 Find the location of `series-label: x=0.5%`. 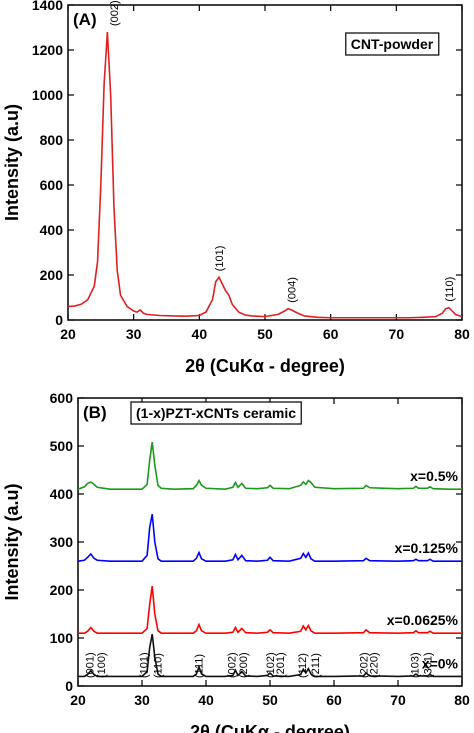

series-label: x=0.5% is located at coordinates (434, 476).